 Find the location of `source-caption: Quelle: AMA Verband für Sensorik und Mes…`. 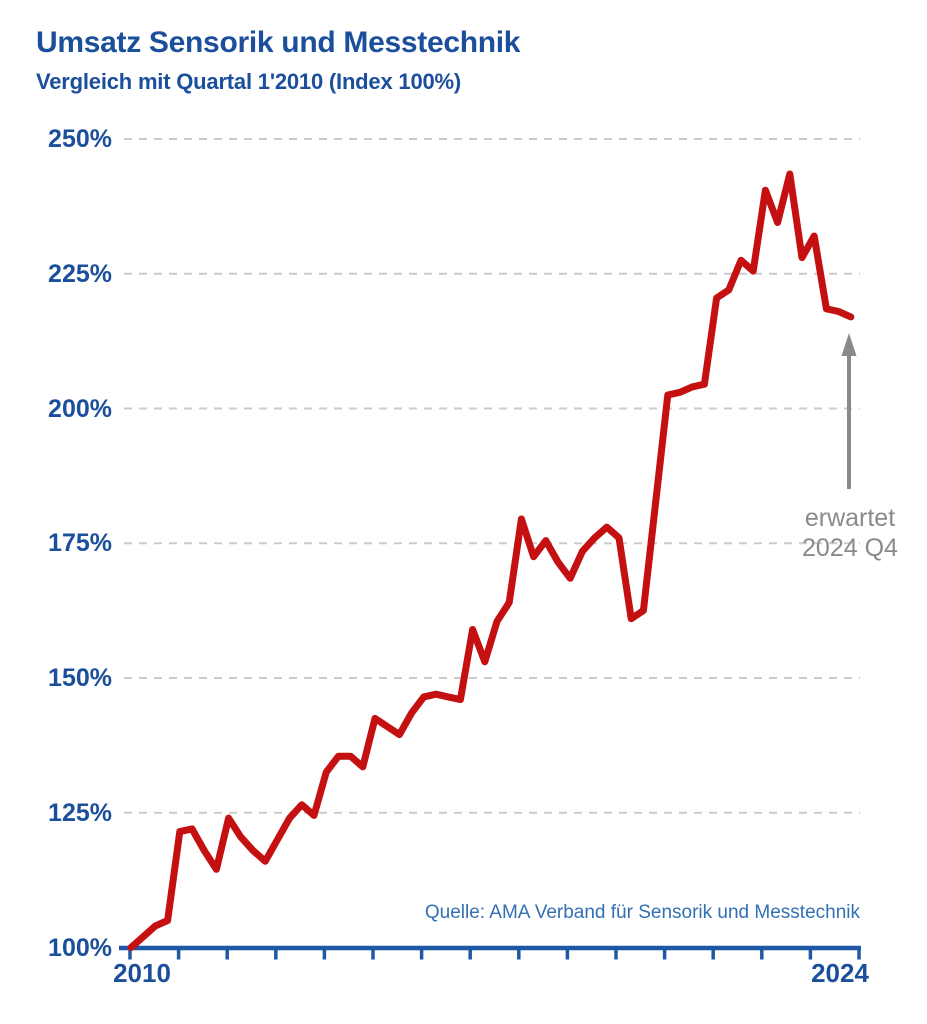

source-caption: Quelle: AMA Verband für Sensorik und Mes… is located at coordinates (642, 912).